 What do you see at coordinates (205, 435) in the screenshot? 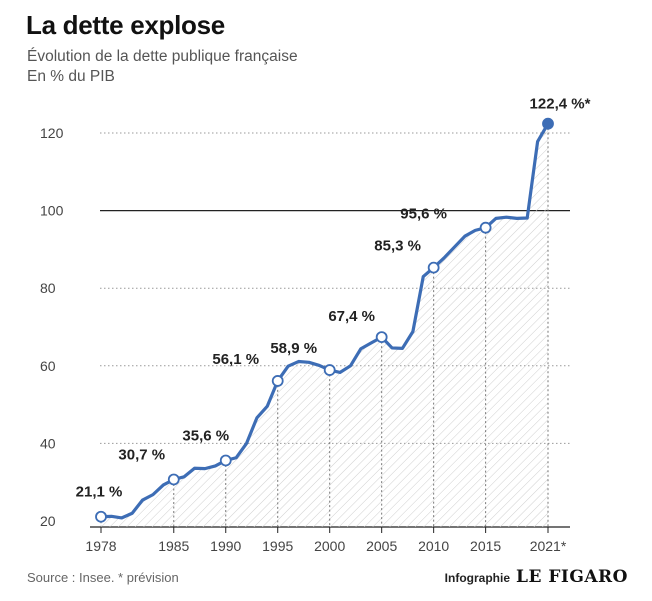
I see `data-label: 35,6 %` at bounding box center [205, 435].